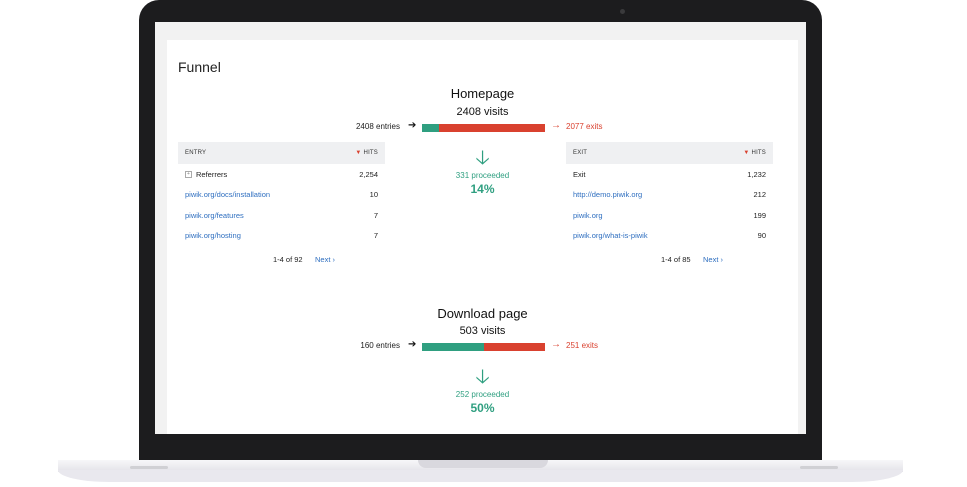 The width and height of the screenshot is (967, 487). I want to click on row-link: piwik.org, so click(588, 215).